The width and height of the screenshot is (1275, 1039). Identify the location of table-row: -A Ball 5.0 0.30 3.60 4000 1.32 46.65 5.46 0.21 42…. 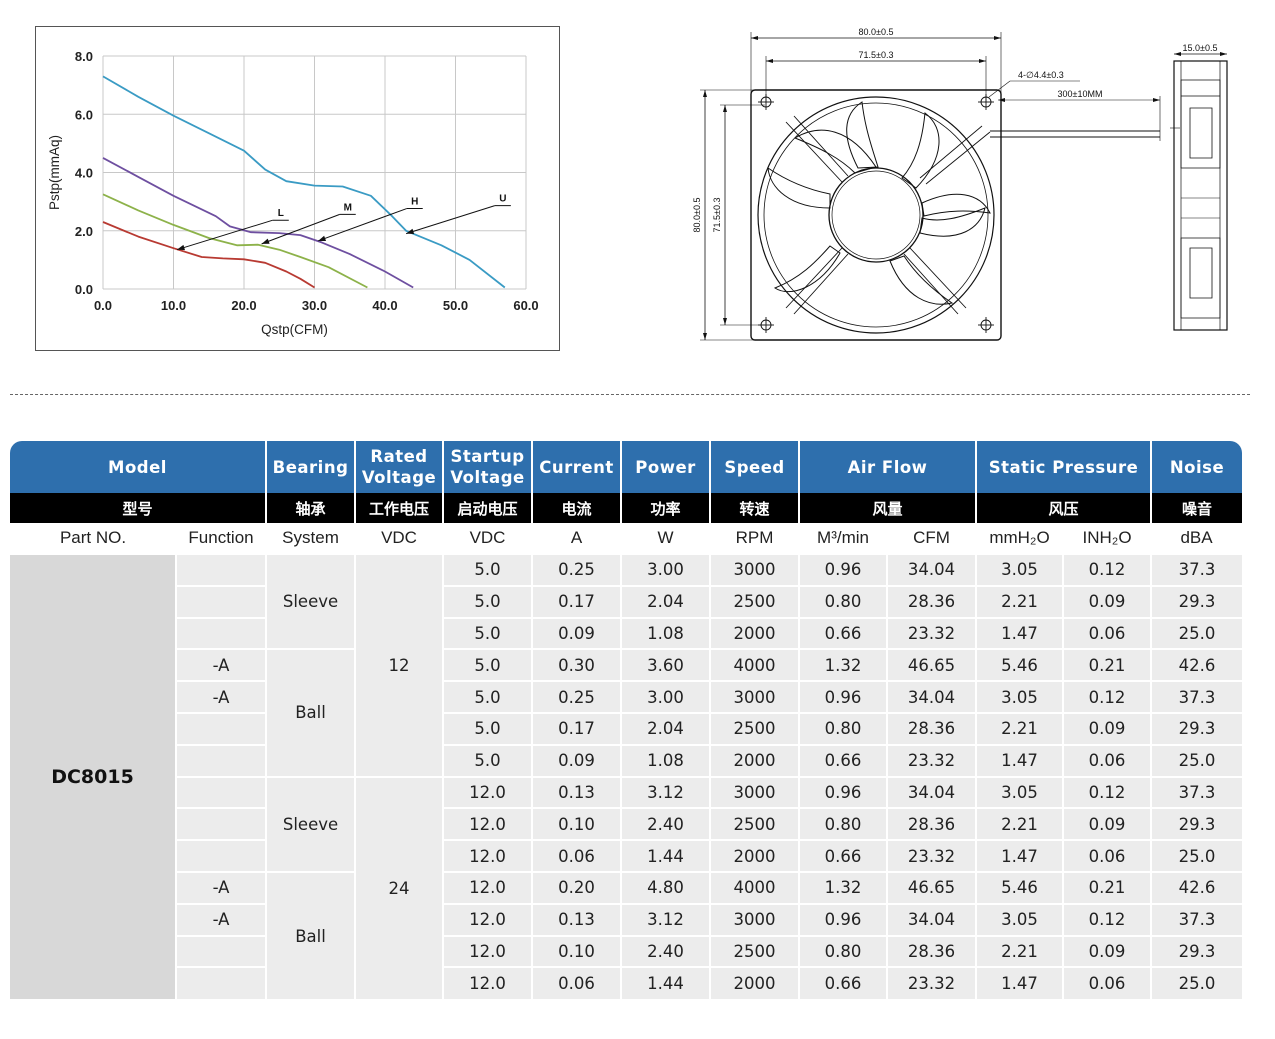
(626, 712).